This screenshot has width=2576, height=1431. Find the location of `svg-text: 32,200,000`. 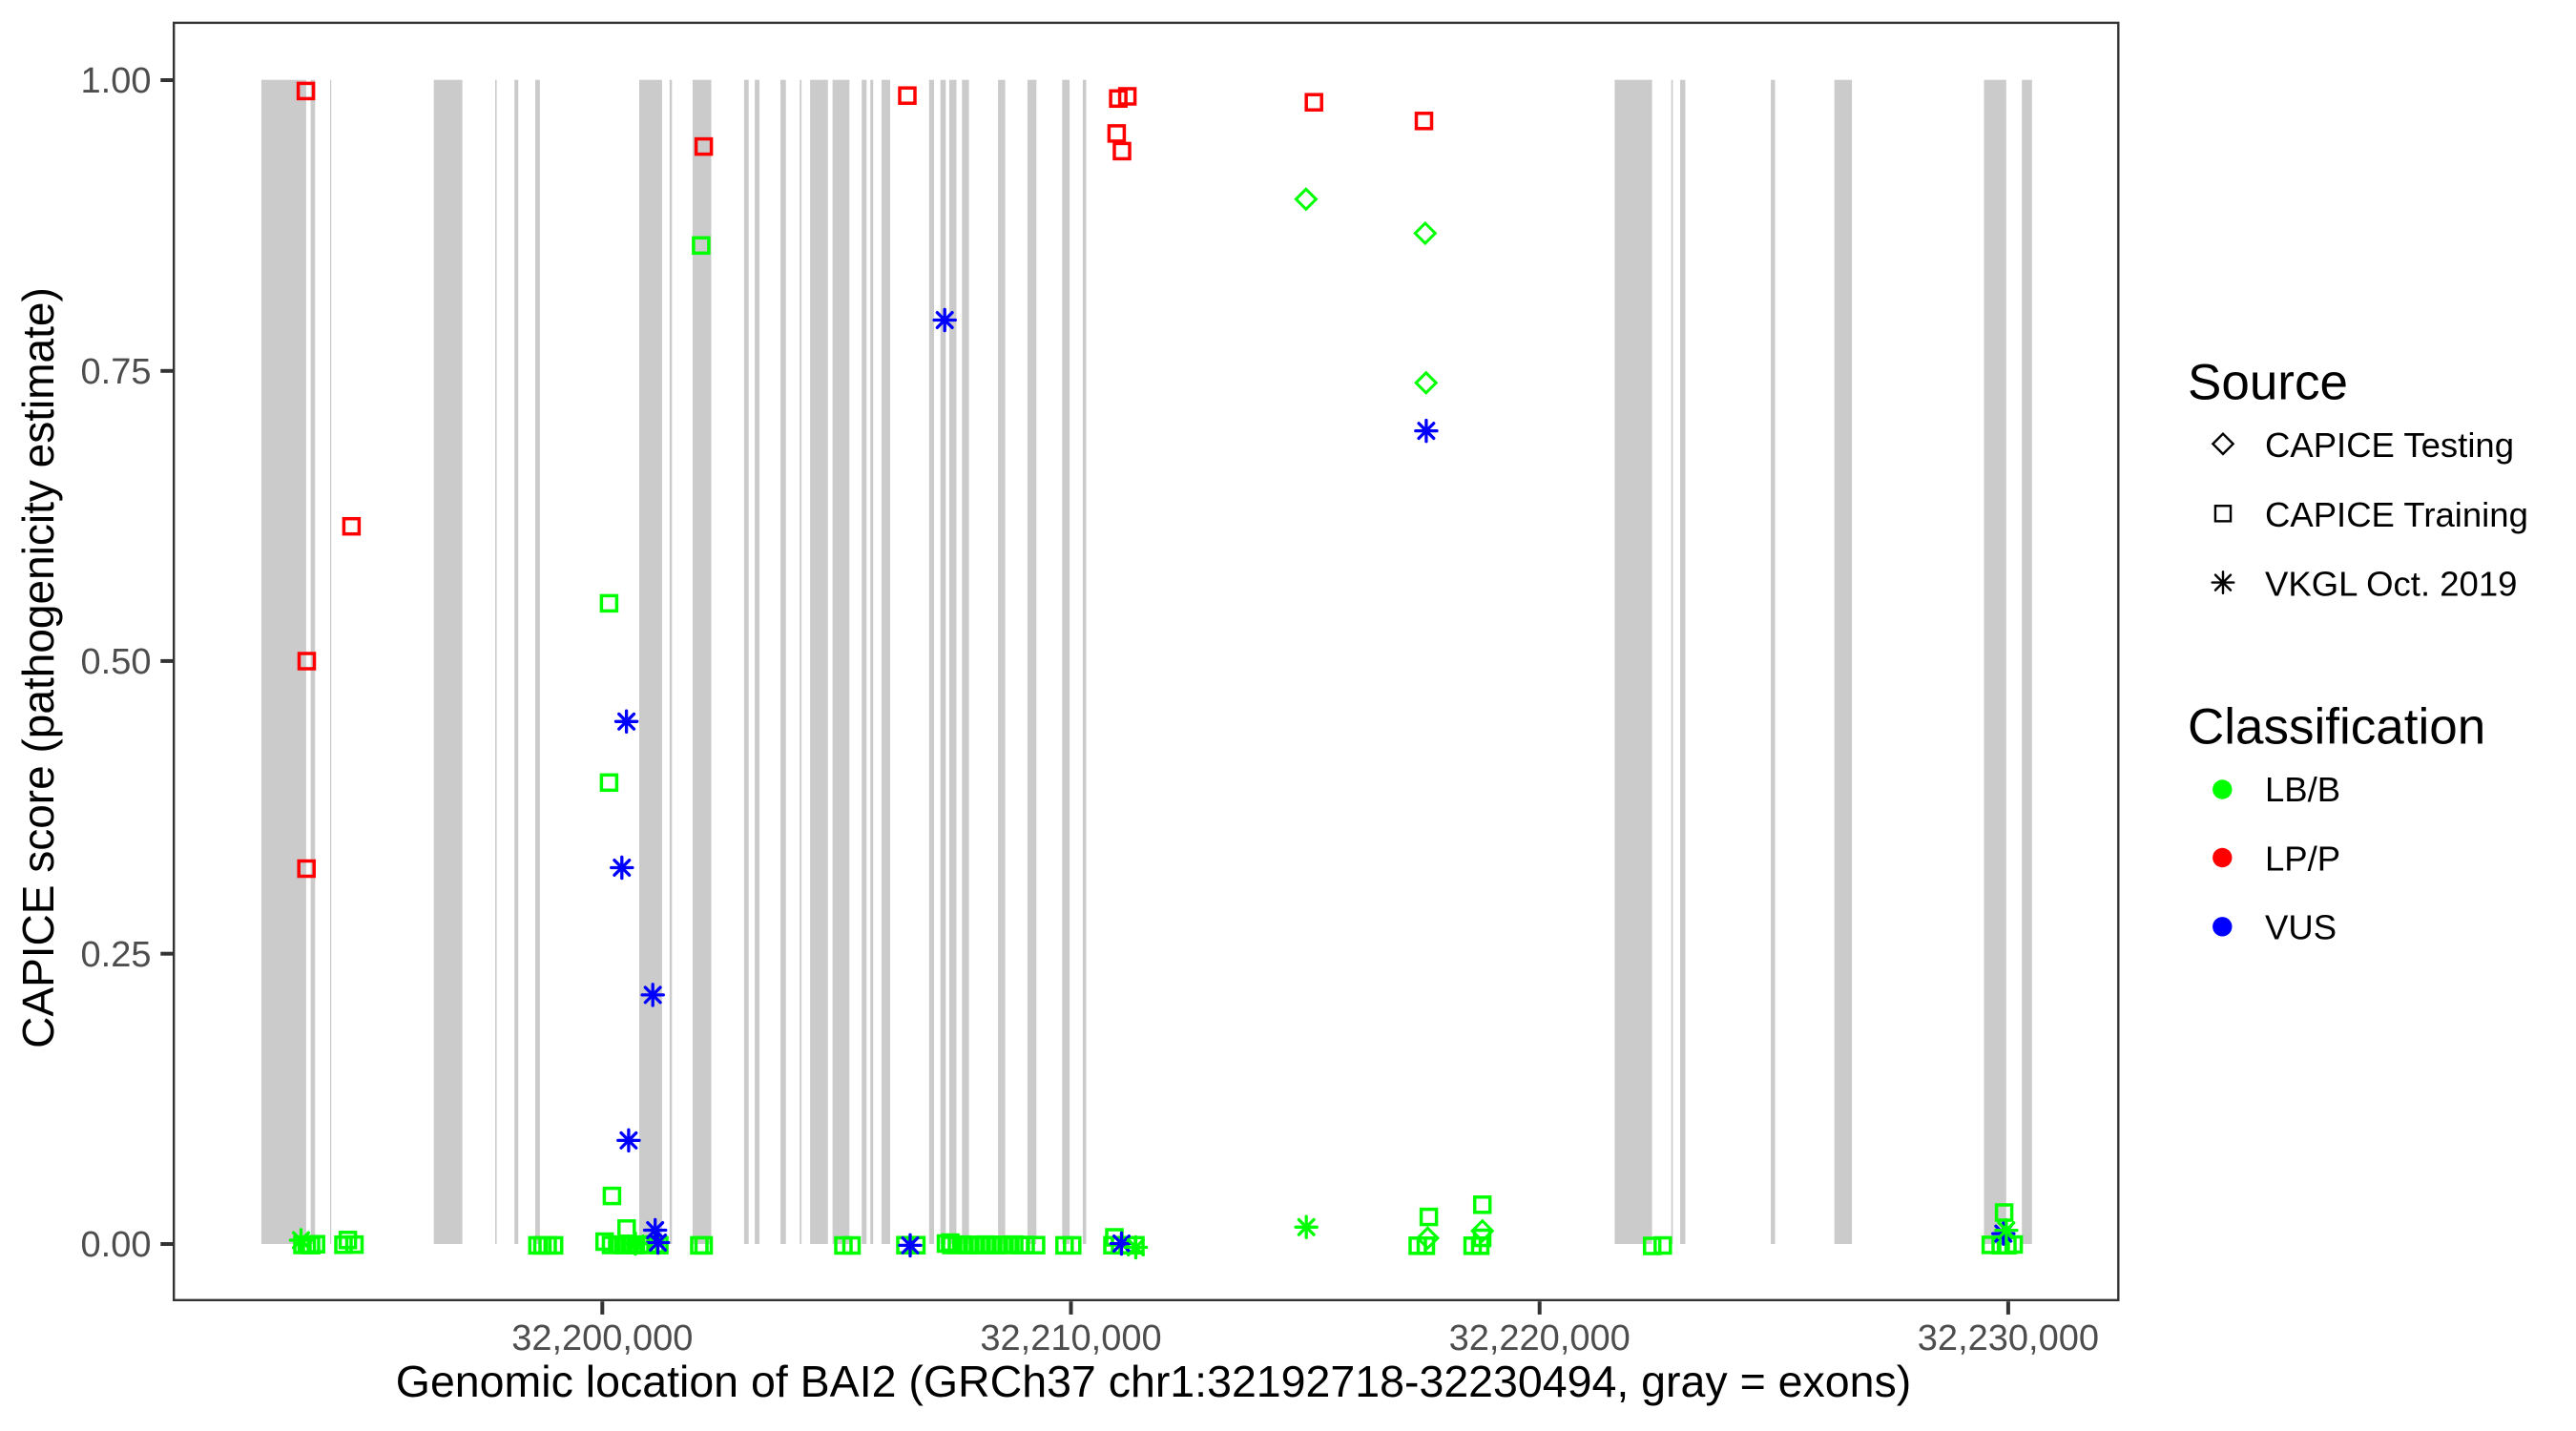

svg-text: 32,200,000 is located at coordinates (602, 1338).